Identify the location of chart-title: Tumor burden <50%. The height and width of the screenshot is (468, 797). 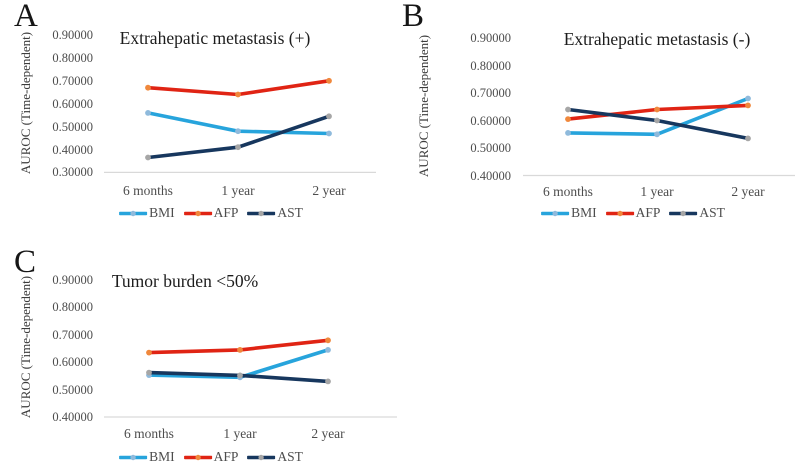
(185, 281).